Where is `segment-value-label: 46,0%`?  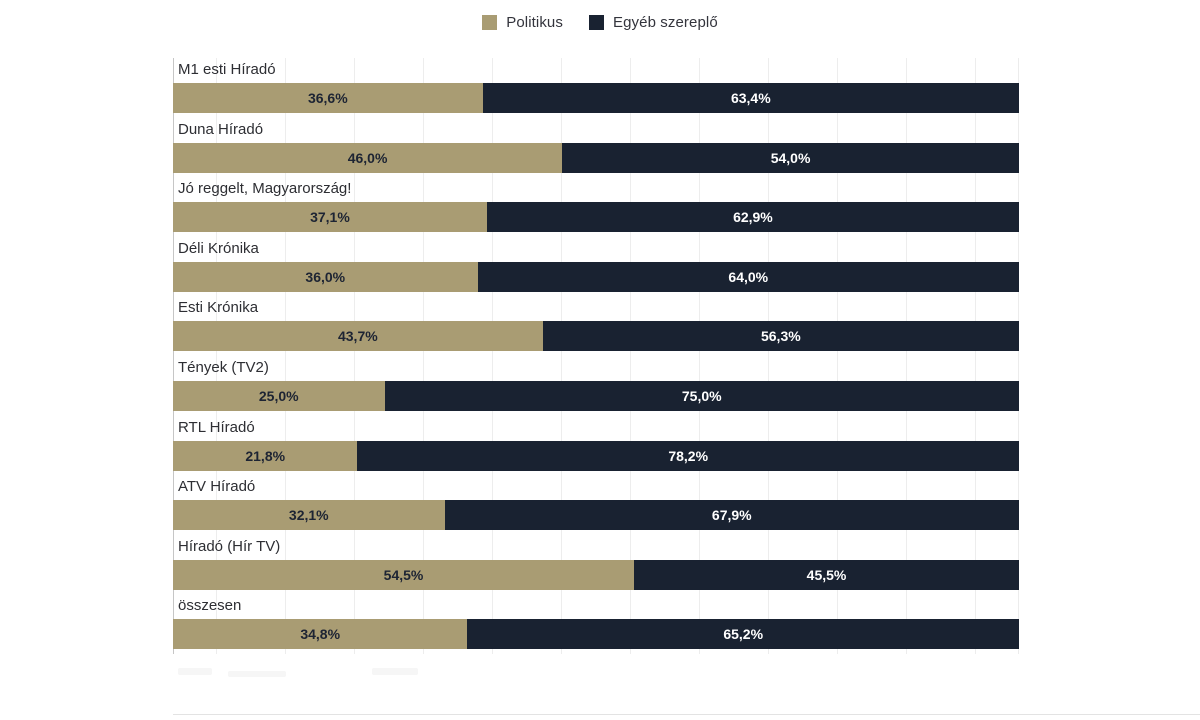 segment-value-label: 46,0% is located at coordinates (367, 157).